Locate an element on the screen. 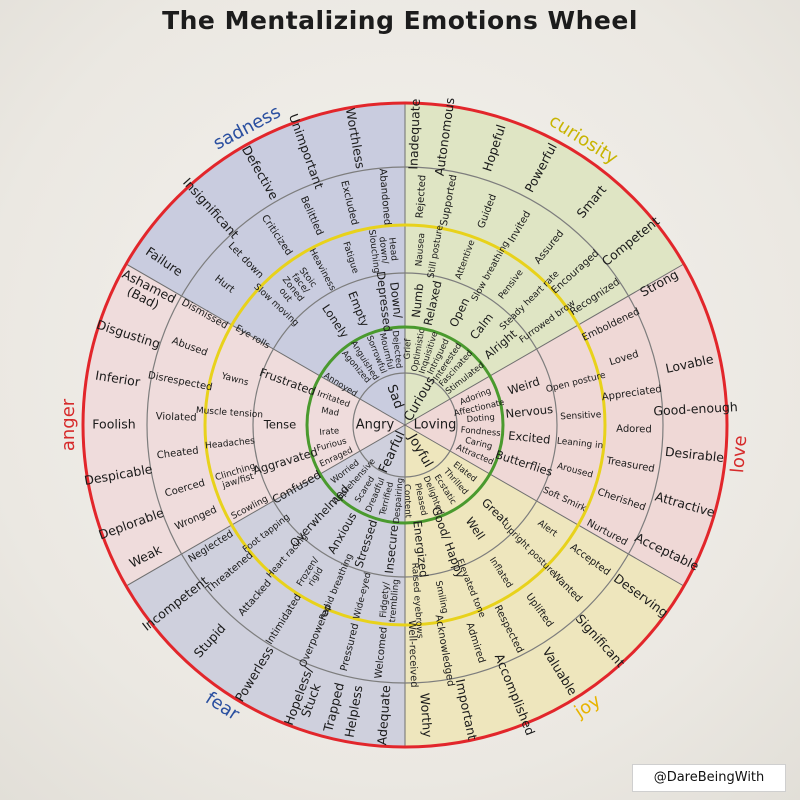 The image size is (800, 800). ring2-emotion: Irate is located at coordinates (329, 432).